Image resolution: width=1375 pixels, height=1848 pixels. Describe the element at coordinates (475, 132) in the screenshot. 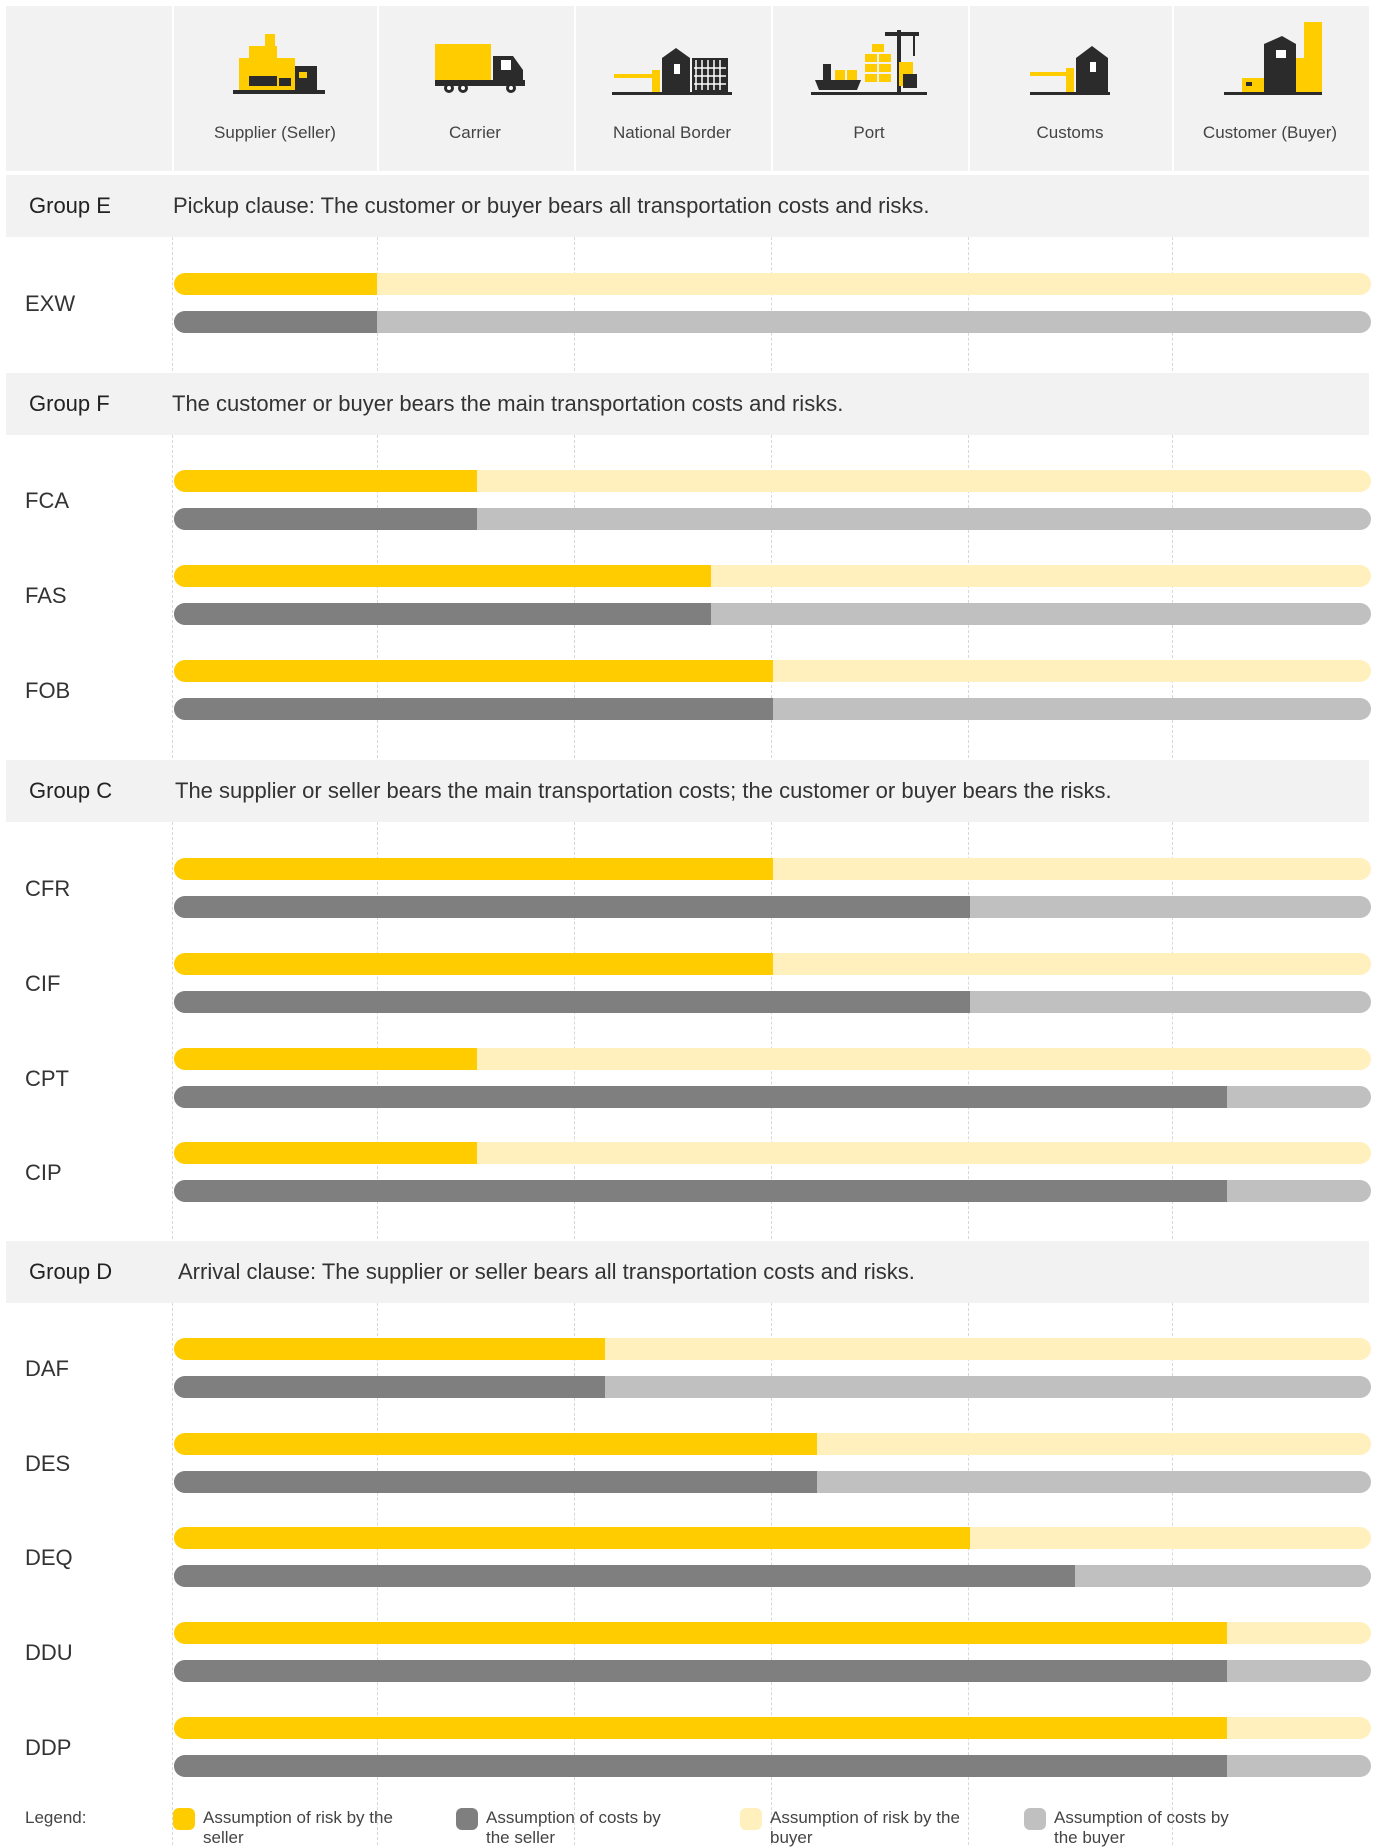

I see `column-label: Carrier` at that location.